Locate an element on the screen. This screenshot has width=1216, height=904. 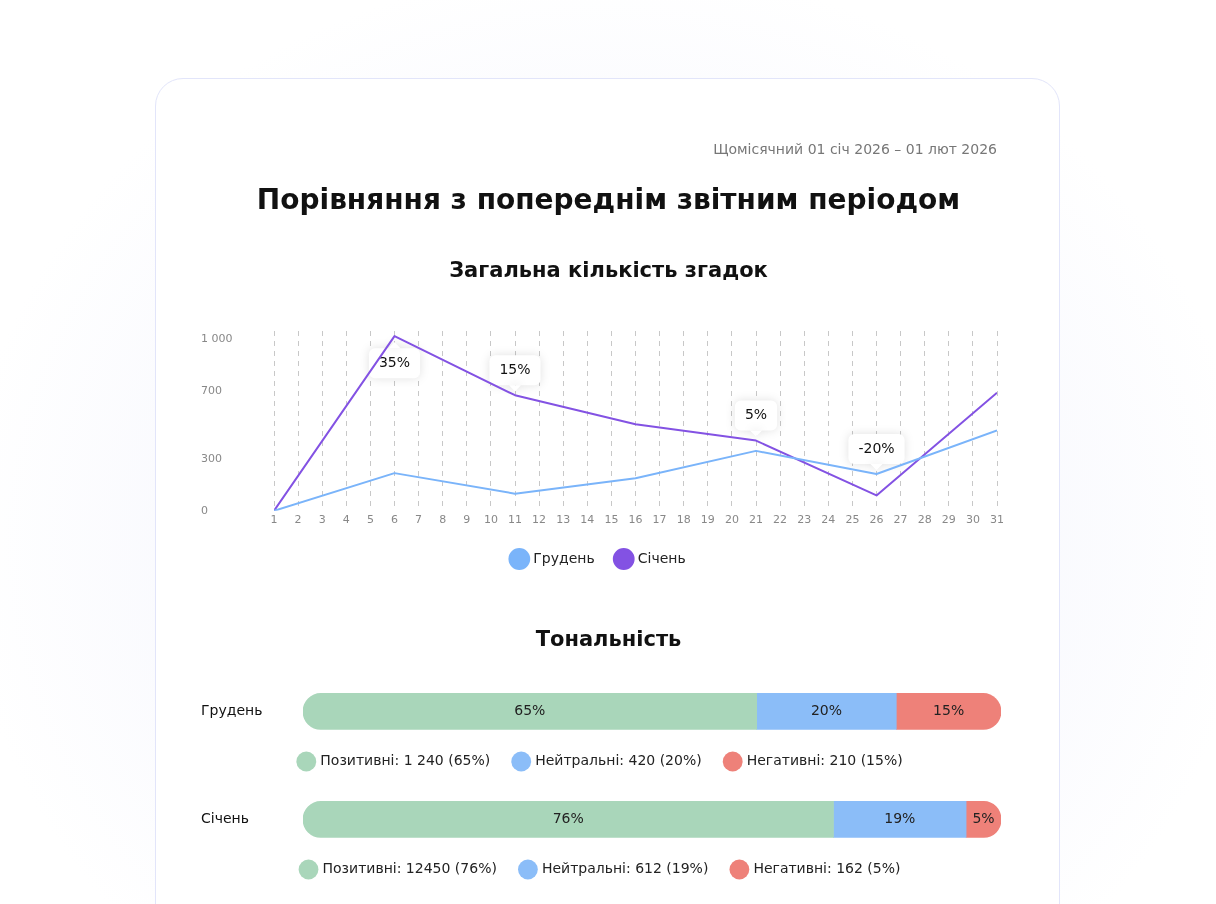
x-tick-label: 29 is located at coordinates (948, 520).